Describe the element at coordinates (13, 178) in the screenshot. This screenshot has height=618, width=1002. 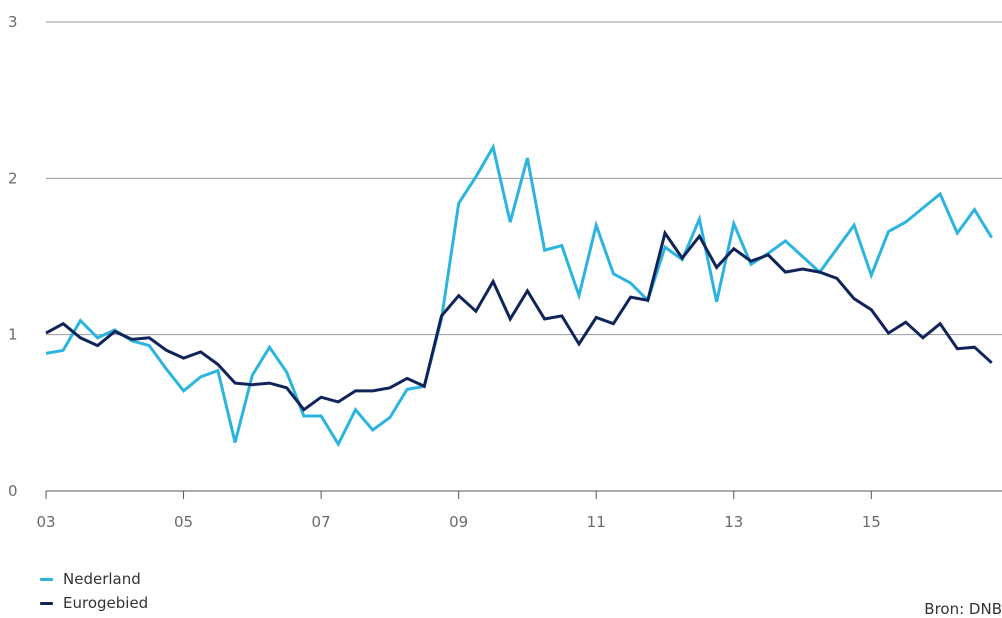
I see `y-tick-label: 2` at that location.